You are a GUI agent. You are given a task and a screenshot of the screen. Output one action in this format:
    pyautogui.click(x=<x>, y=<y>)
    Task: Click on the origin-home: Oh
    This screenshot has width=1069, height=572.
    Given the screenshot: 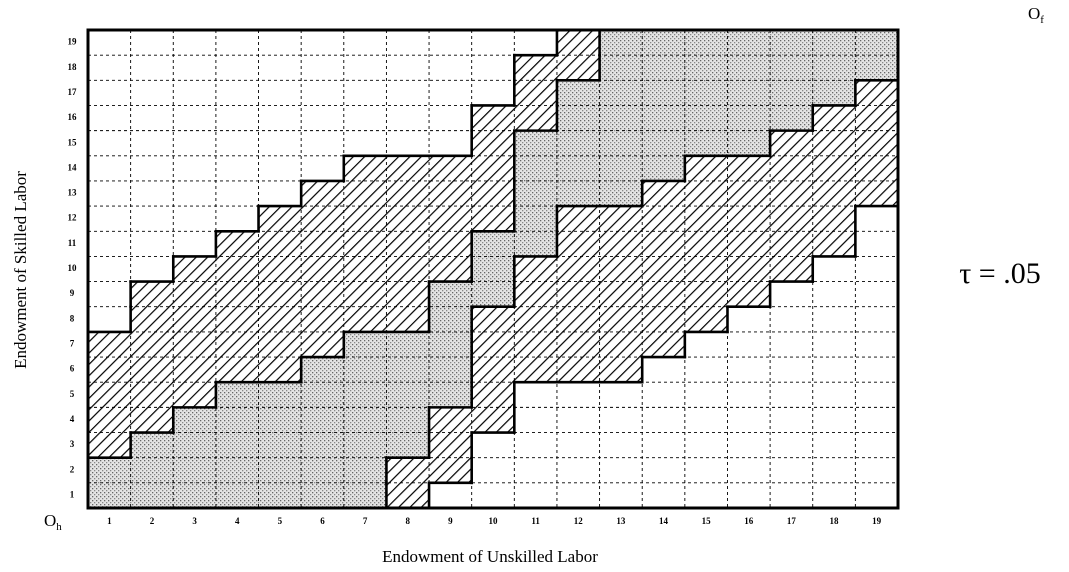 What is the action you would take?
    pyautogui.click(x=53, y=522)
    